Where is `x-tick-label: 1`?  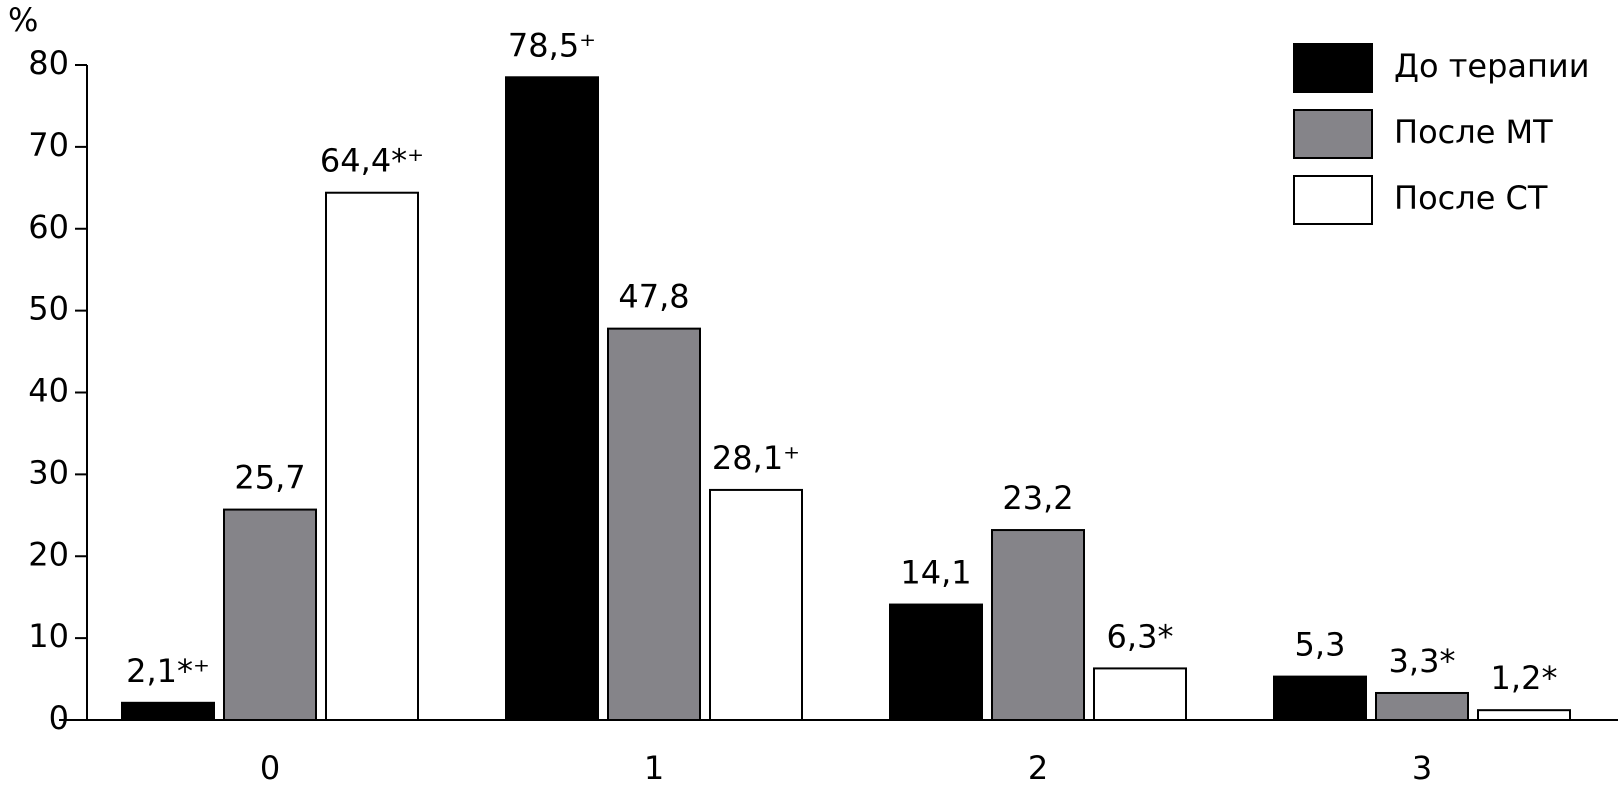 x-tick-label: 1 is located at coordinates (654, 768).